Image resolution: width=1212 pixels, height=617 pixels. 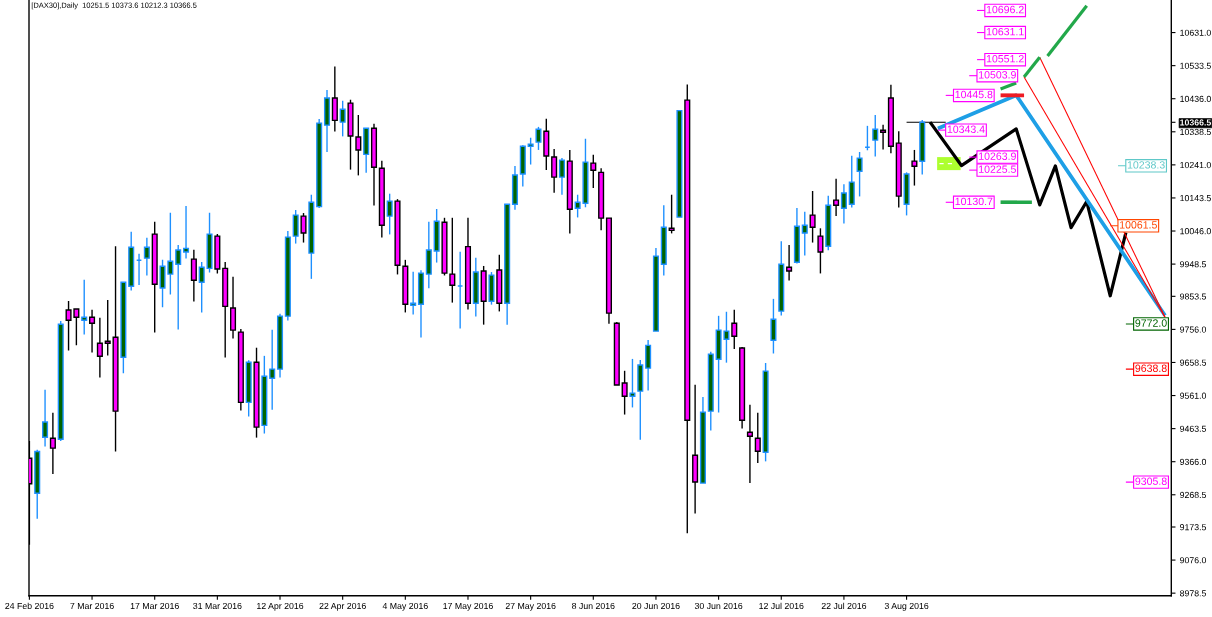 What do you see at coordinates (844, 606) in the screenshot?
I see `x-tick-label: 22 Jul 2016` at bounding box center [844, 606].